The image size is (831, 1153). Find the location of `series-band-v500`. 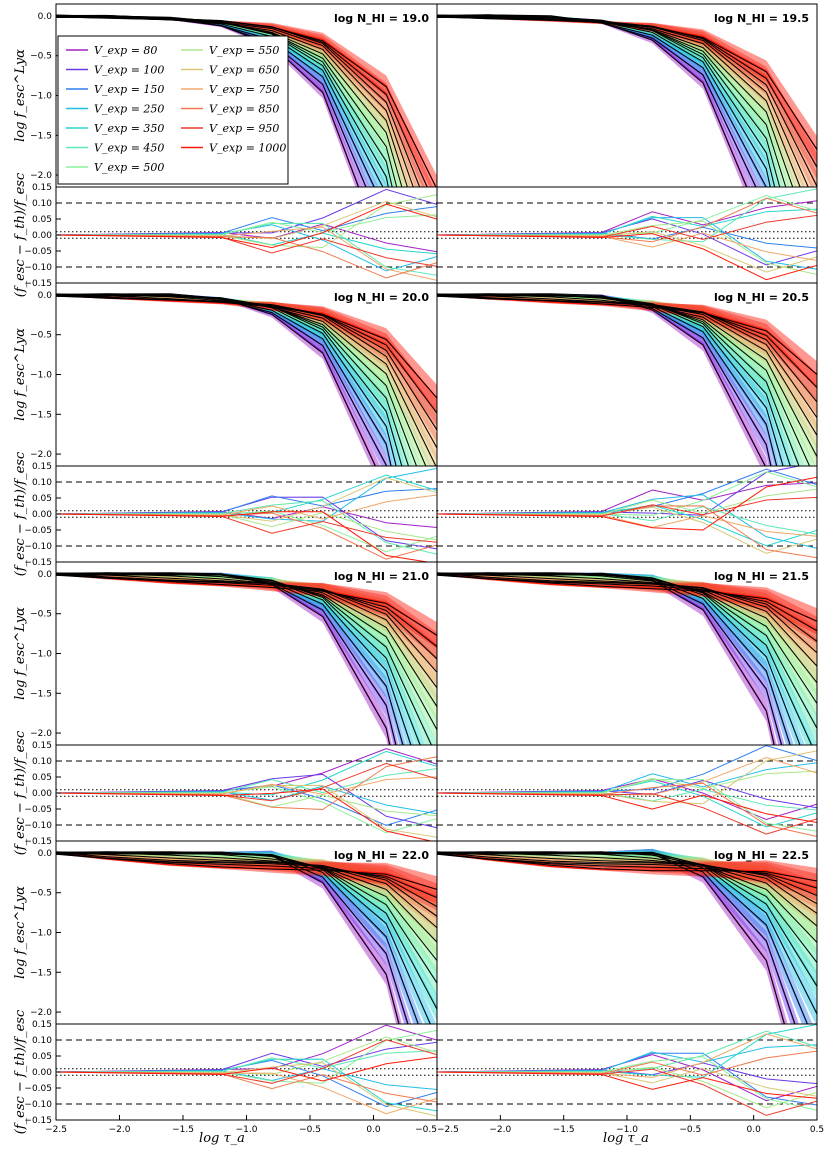

series-band-v500 is located at coordinates (228, 101).